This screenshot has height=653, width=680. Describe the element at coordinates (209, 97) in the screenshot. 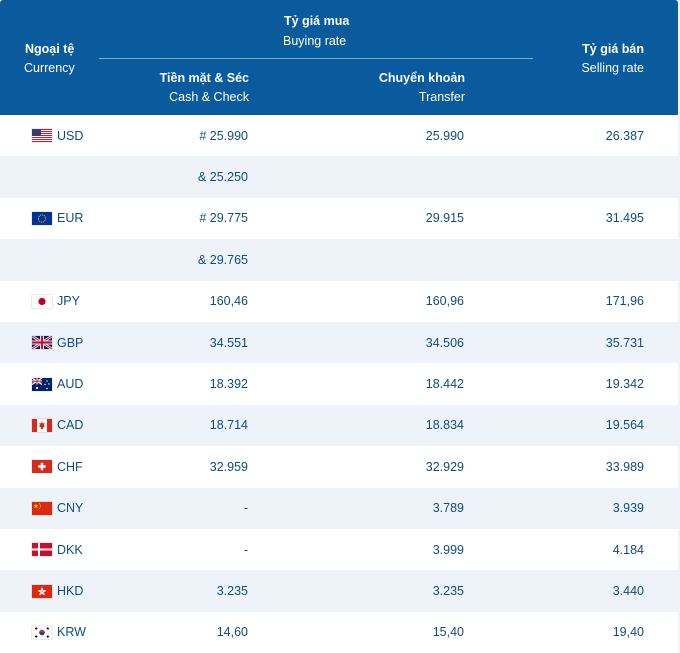

I see `cash-header-en: Cash & Check` at that location.